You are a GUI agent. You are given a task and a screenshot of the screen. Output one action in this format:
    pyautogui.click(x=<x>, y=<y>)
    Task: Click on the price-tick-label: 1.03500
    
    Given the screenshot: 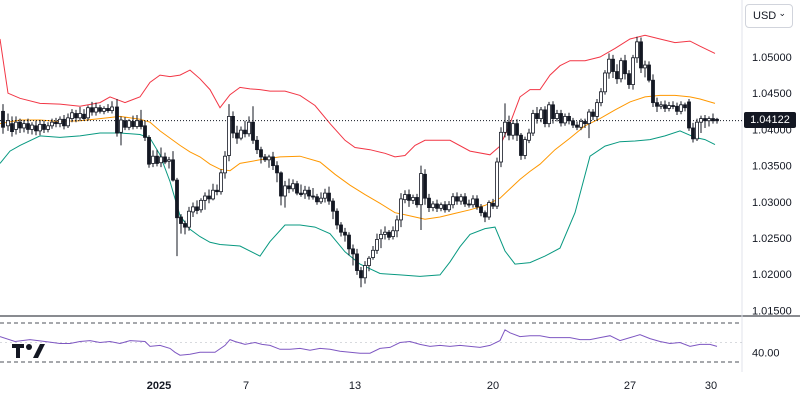 What is the action you would take?
    pyautogui.click(x=772, y=167)
    